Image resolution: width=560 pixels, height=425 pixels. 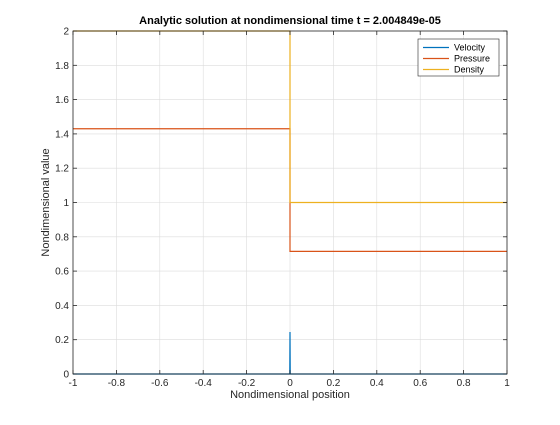 What do you see at coordinates (62, 272) in the screenshot?
I see `y-tick-label: 0.6` at bounding box center [62, 272].